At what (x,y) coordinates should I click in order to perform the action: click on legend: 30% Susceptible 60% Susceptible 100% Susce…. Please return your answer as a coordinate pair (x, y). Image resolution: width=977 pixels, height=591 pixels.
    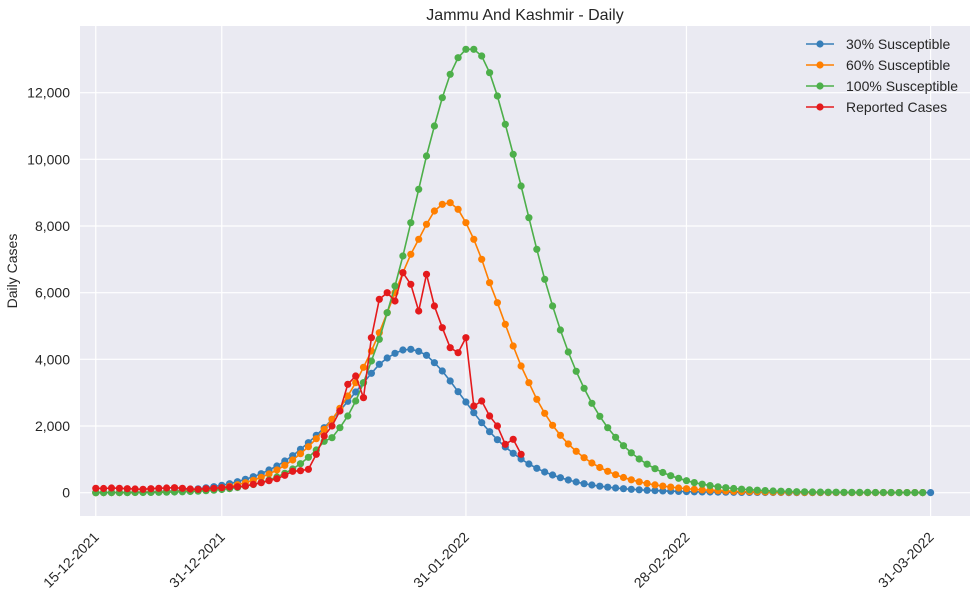
    Looking at the image, I should click on (882, 75).